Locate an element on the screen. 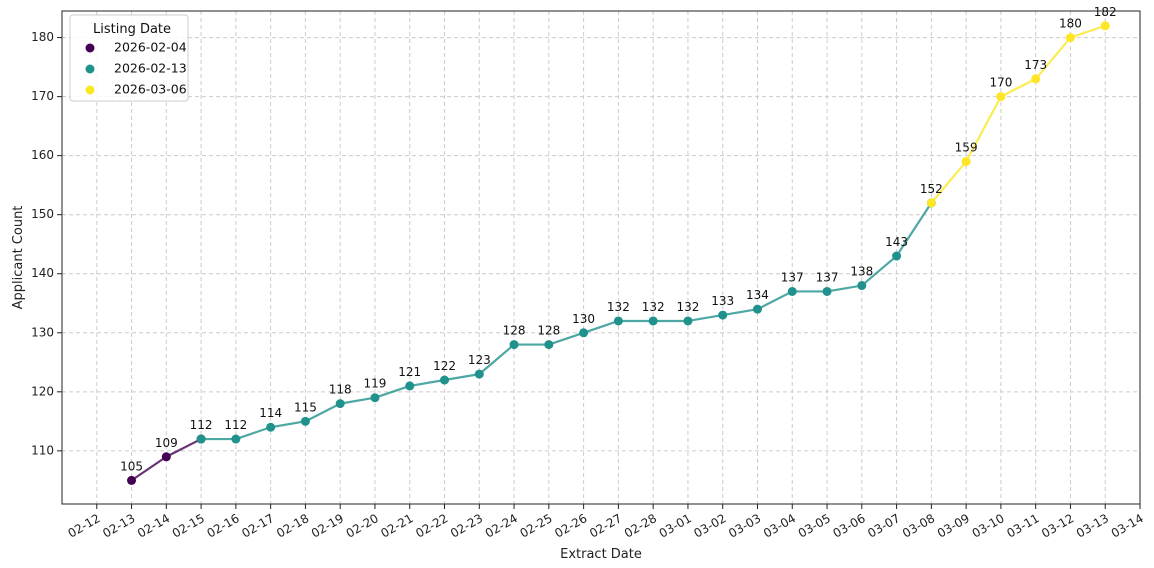 The image size is (1154, 568). y-tick-label: 180 is located at coordinates (42, 37).